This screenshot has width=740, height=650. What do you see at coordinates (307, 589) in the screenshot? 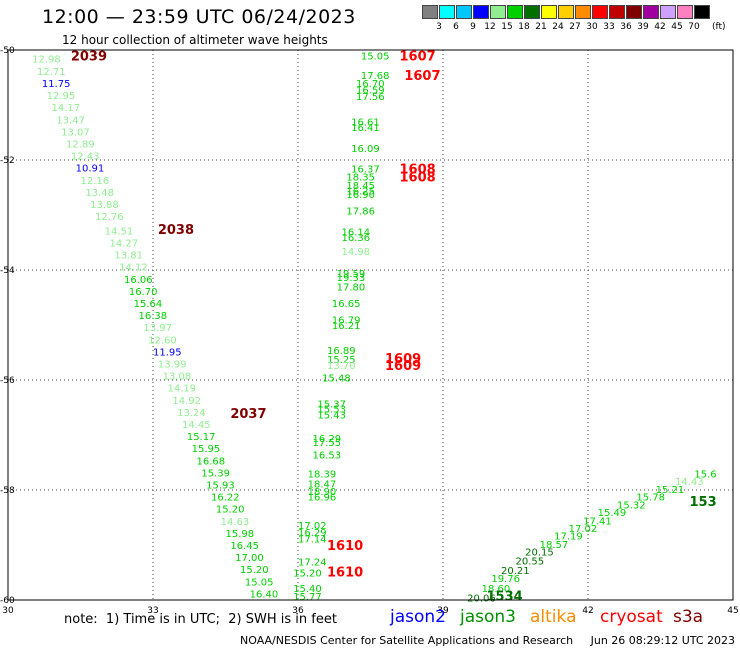
I see `wave-height-label: 15.40` at bounding box center [307, 589].